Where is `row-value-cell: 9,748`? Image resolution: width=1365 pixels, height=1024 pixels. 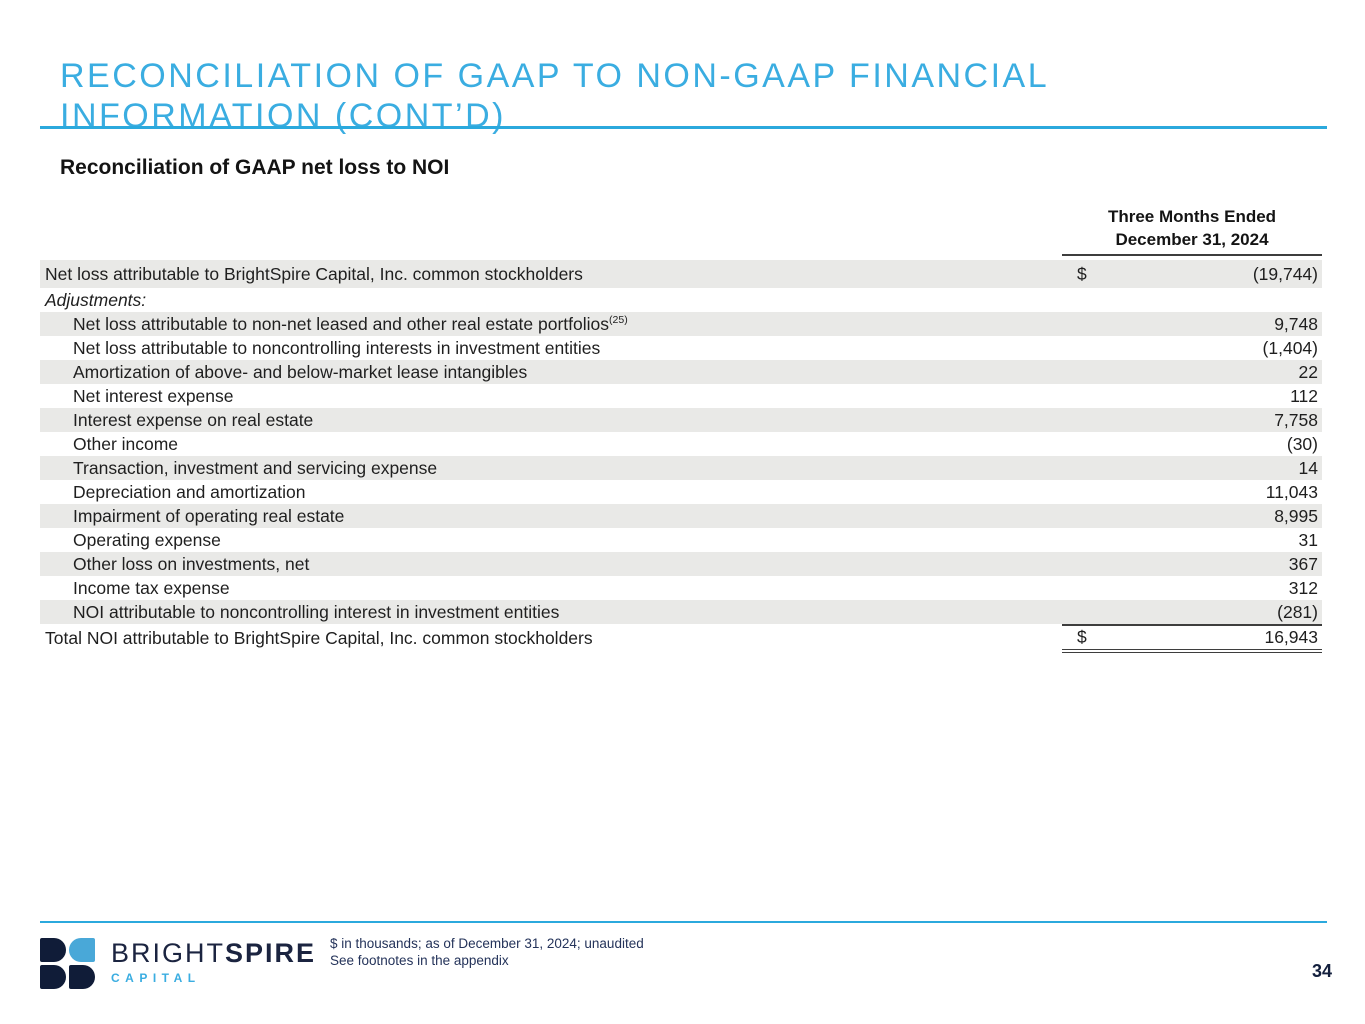
row-value-cell: 9,748 is located at coordinates (1192, 324).